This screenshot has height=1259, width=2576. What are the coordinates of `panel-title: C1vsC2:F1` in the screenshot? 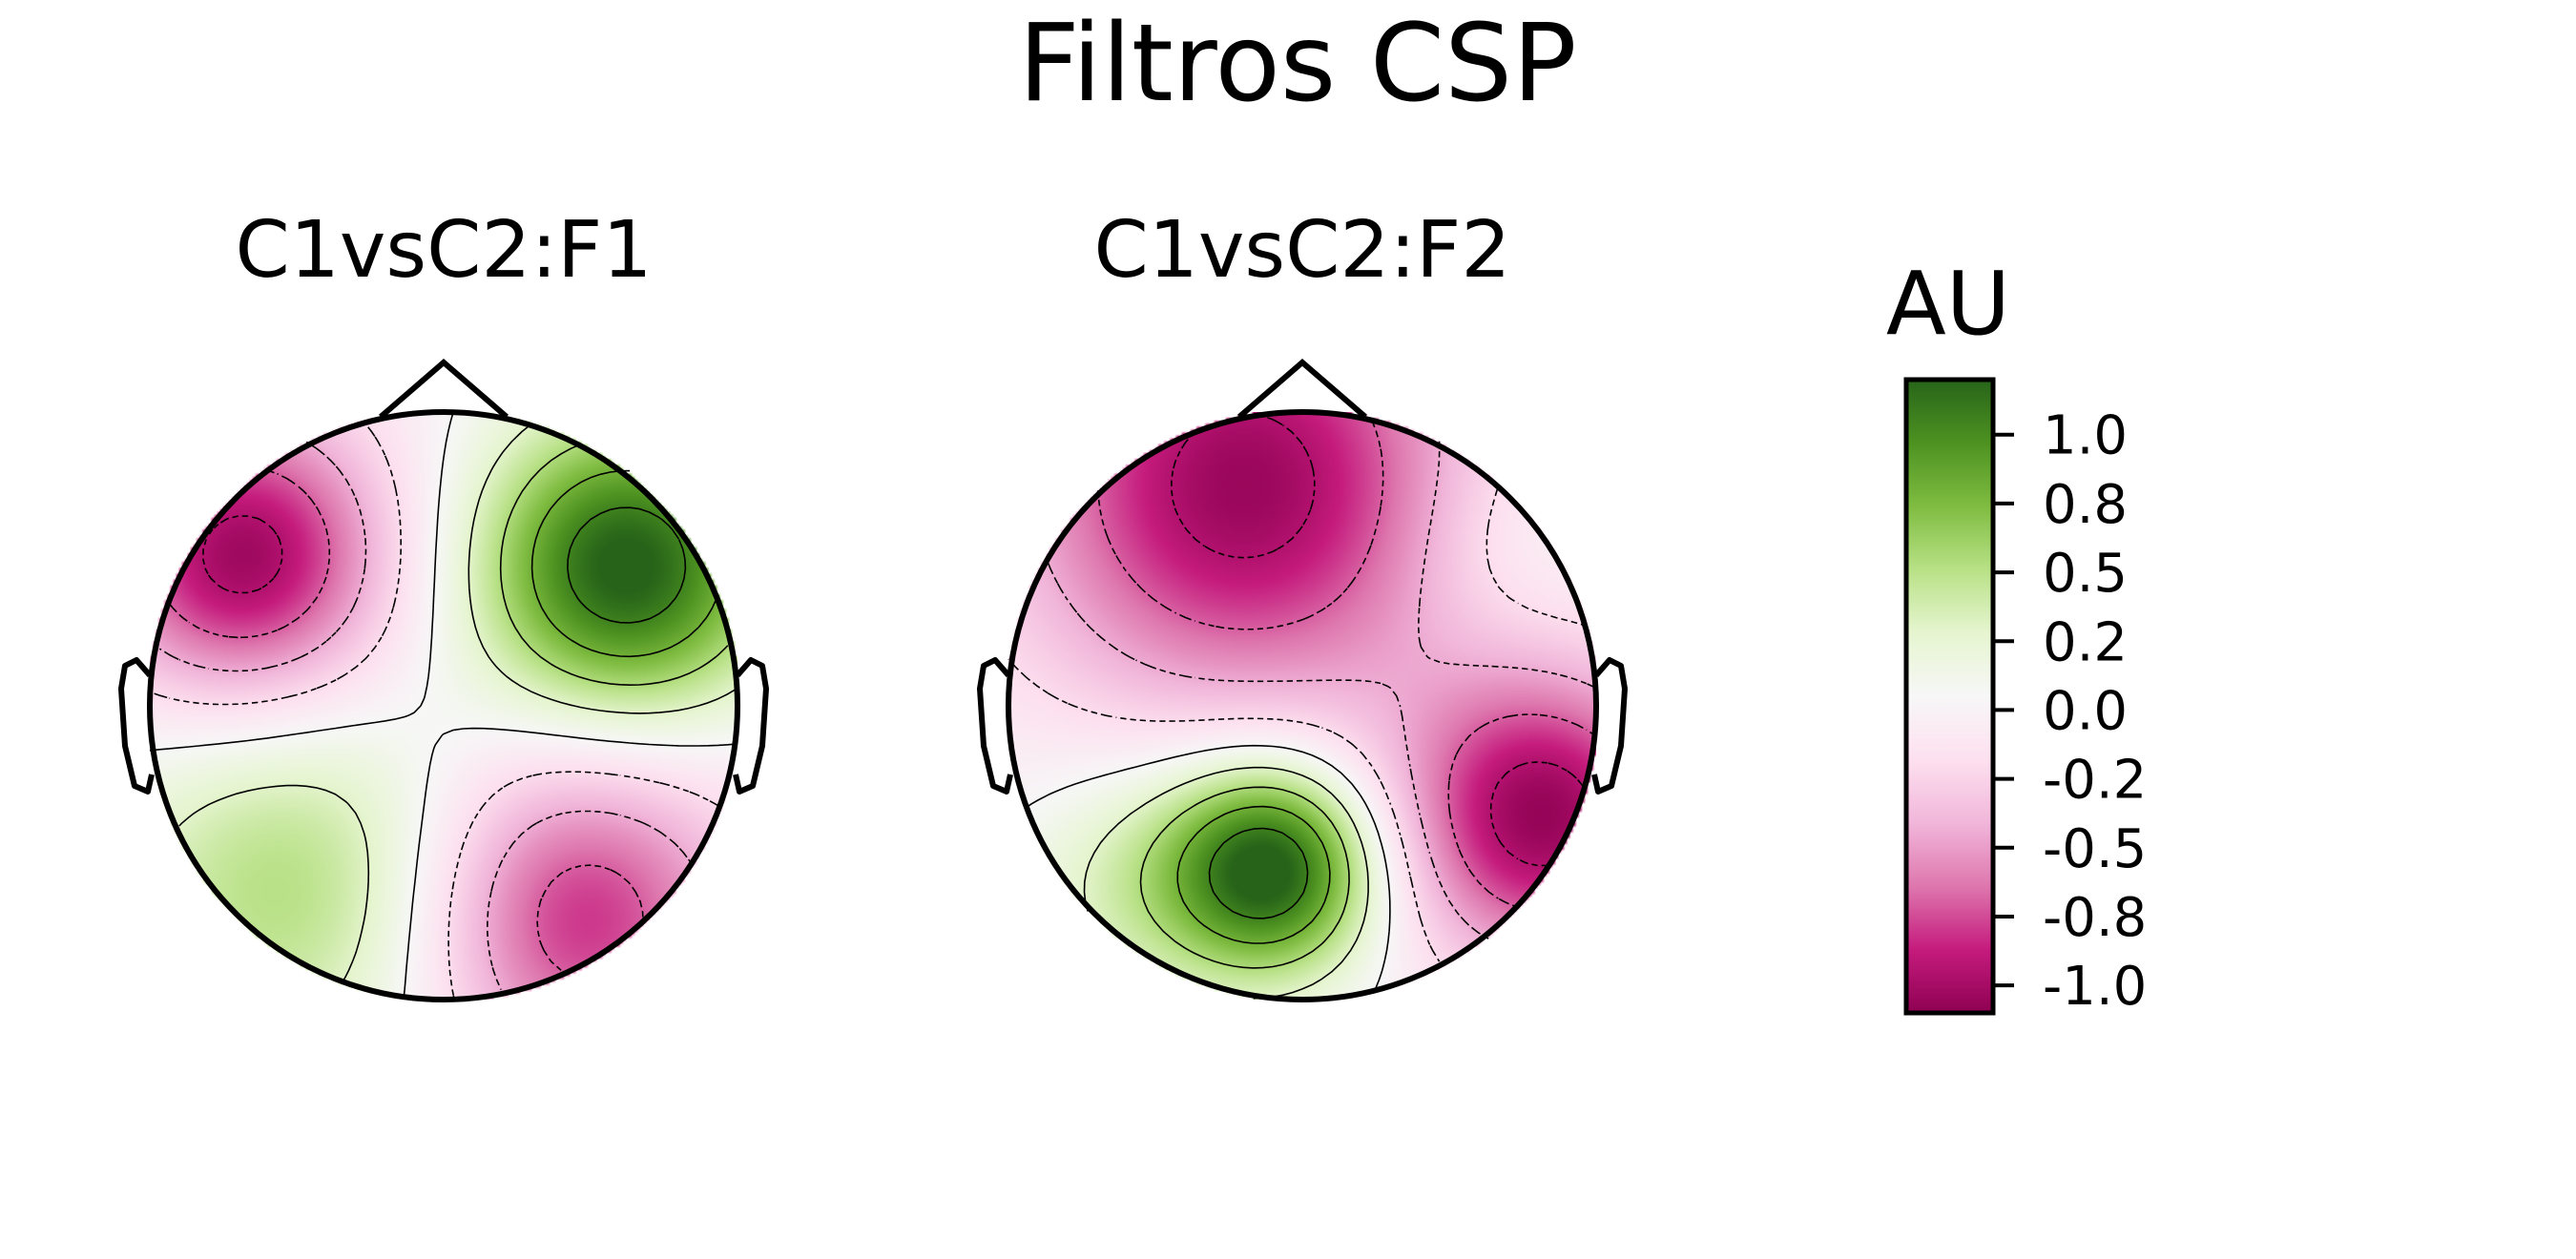 It's located at (443, 250).